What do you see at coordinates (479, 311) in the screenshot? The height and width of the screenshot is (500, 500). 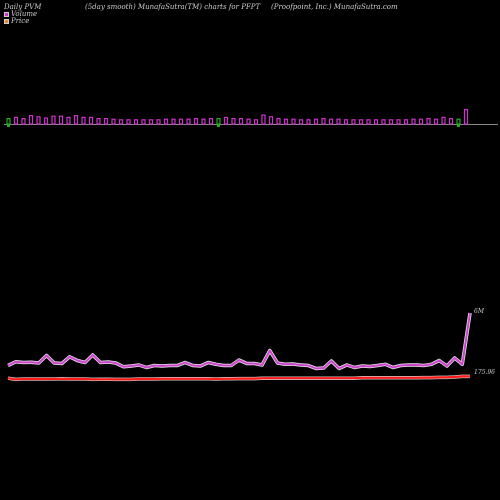 I see `volume-line-label: 6M` at bounding box center [479, 311].